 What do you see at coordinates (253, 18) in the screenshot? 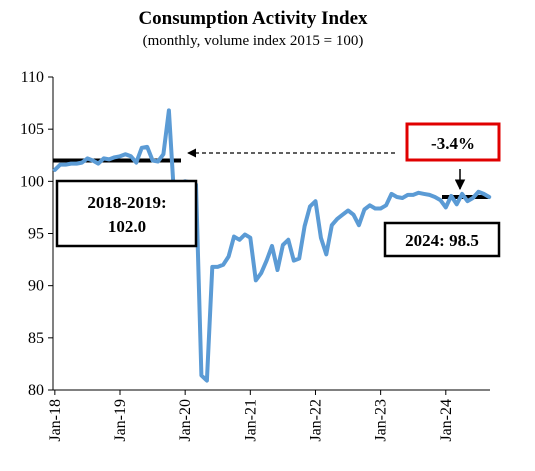
I see `chart-title: Consumption Activity Index` at bounding box center [253, 18].